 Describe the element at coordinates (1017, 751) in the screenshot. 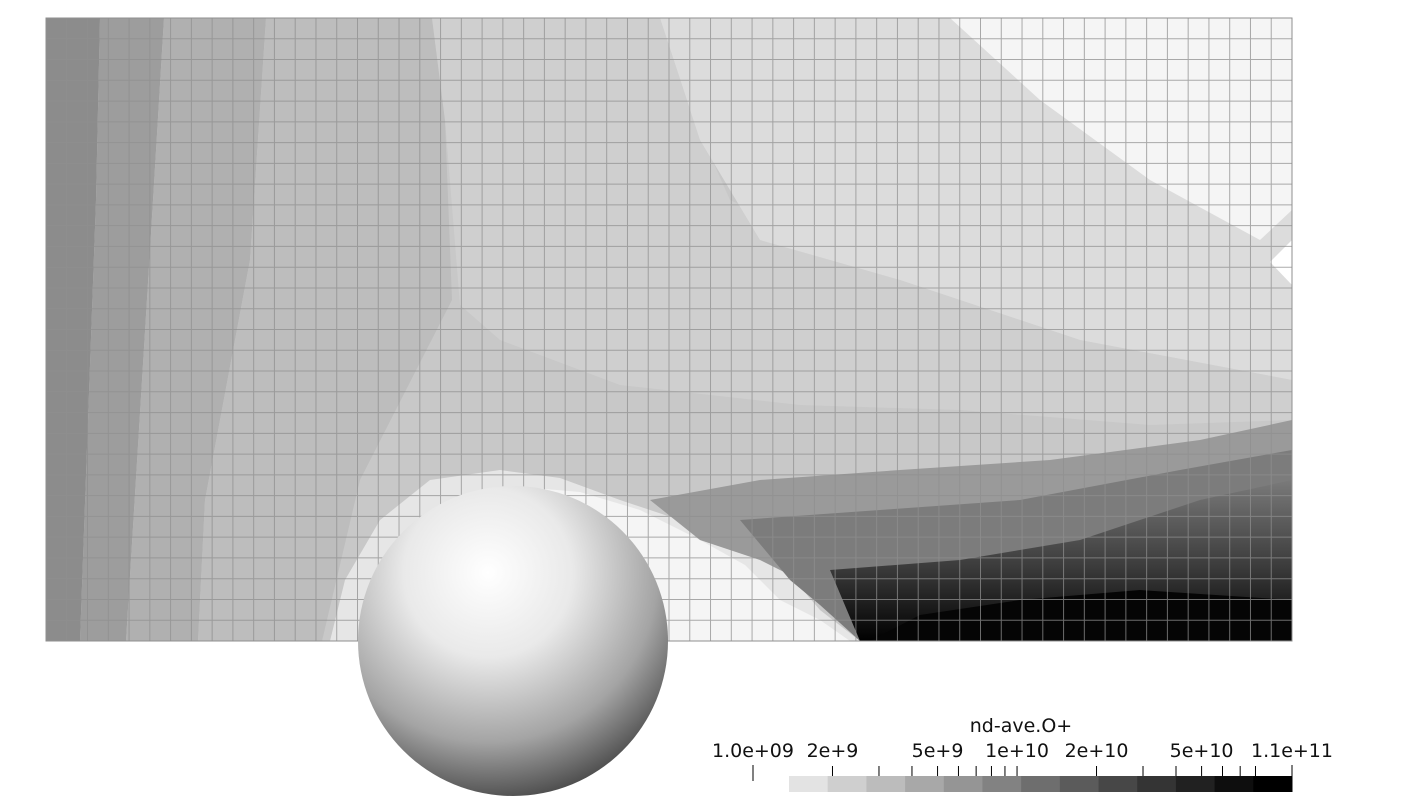

I see `colorbar-tick-label: 1e+10` at that location.